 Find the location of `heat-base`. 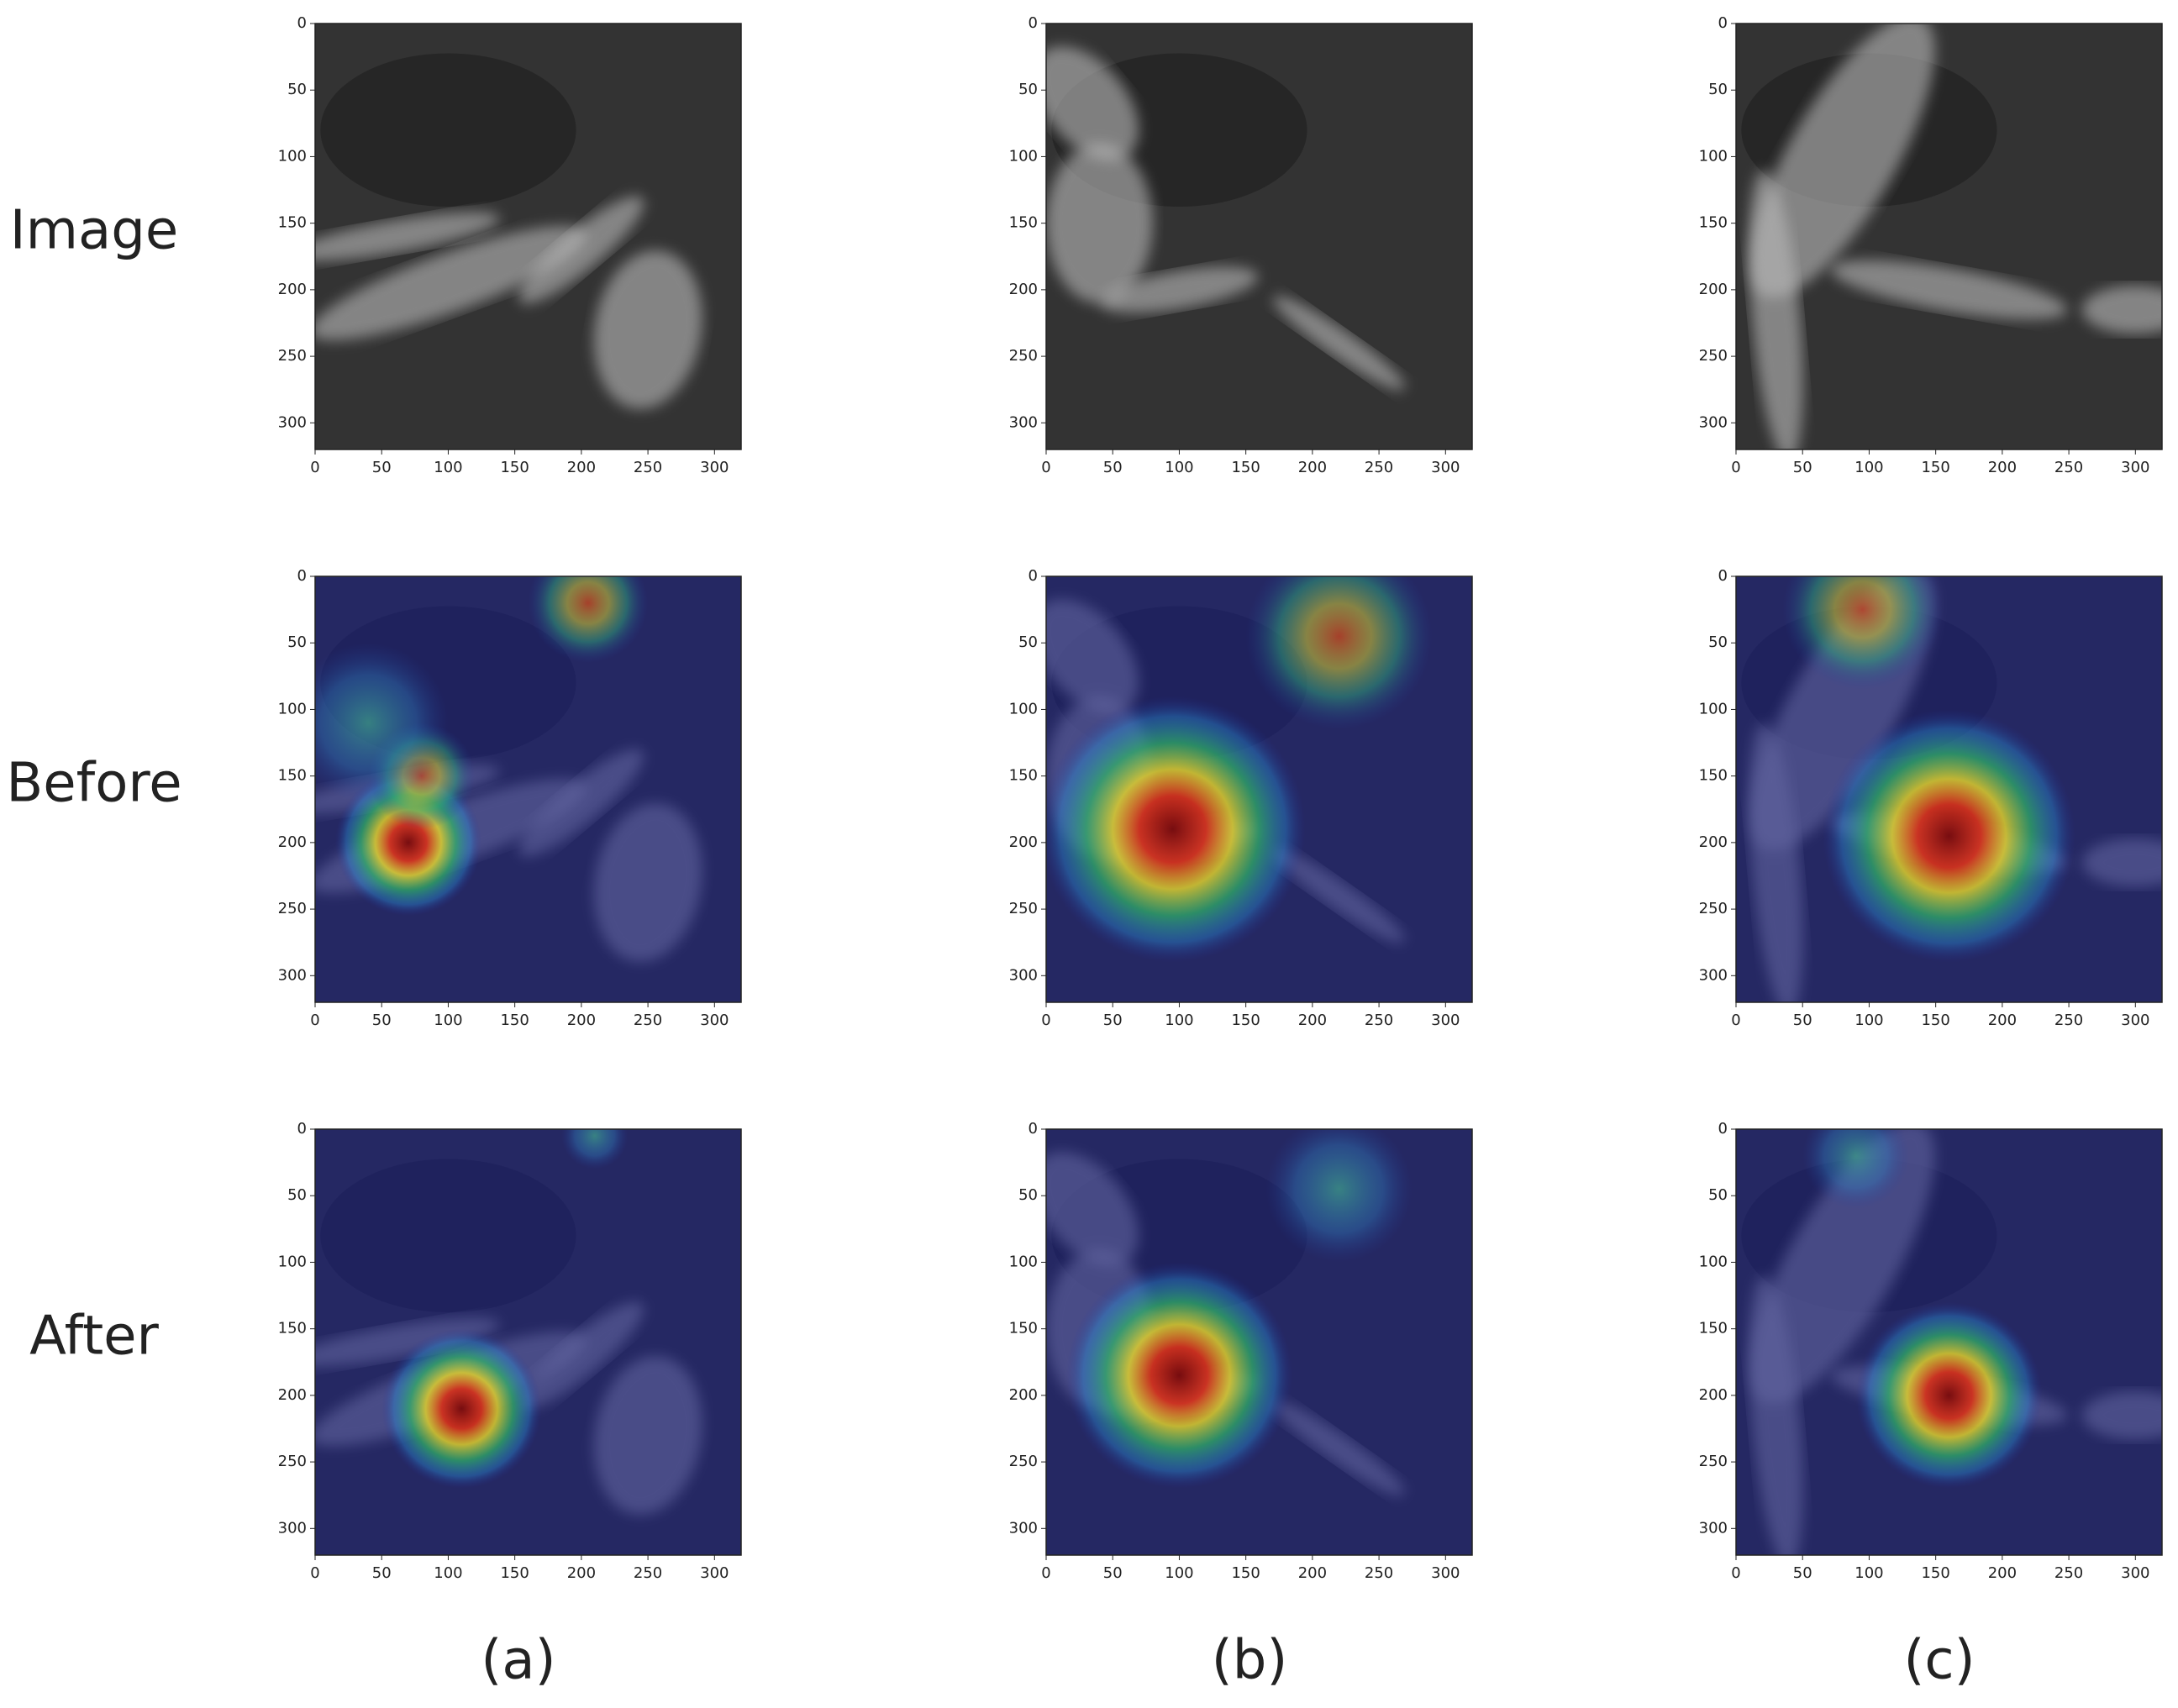

heat-base is located at coordinates (528, 1342).